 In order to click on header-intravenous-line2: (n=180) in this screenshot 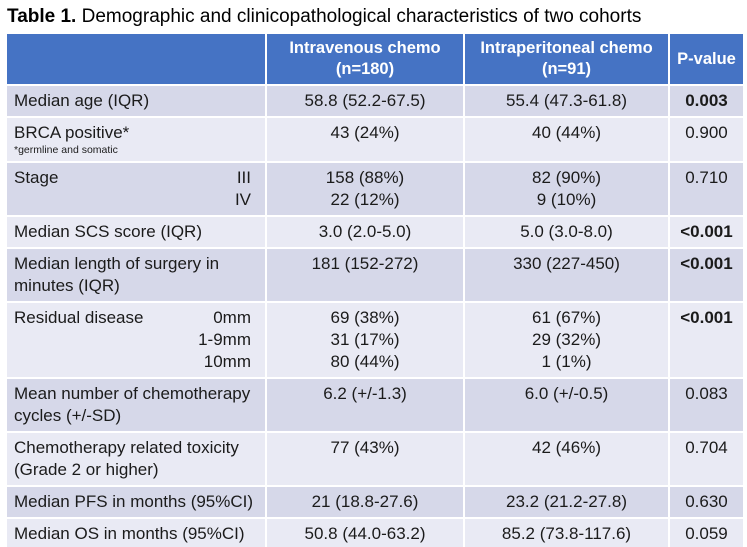, I will do `click(365, 69)`.